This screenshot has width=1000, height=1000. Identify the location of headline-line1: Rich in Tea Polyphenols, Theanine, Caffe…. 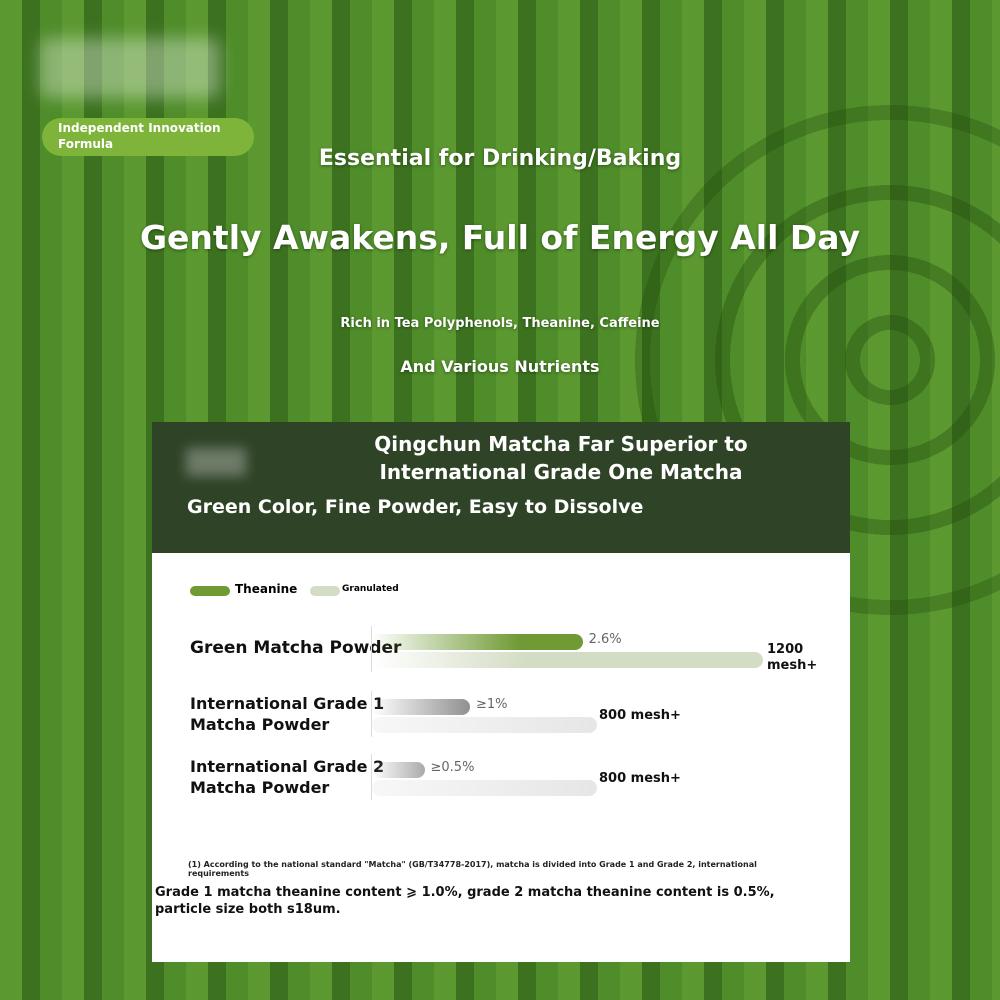
(500, 323).